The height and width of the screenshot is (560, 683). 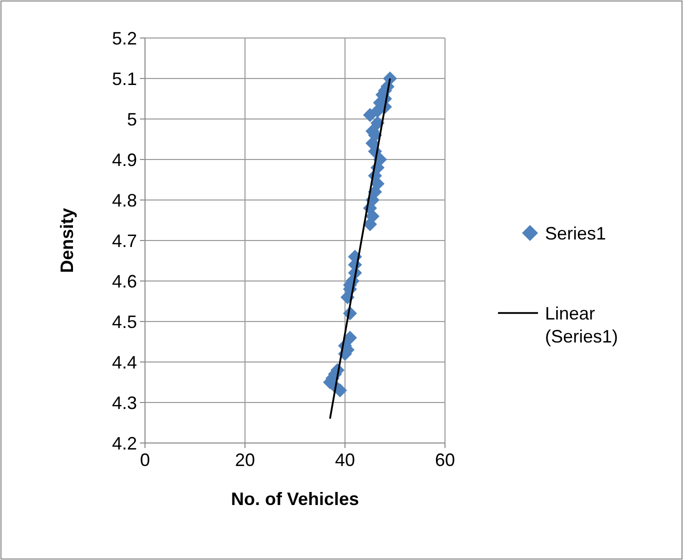 I want to click on y-tick-label: 5.1, so click(x=124, y=78).